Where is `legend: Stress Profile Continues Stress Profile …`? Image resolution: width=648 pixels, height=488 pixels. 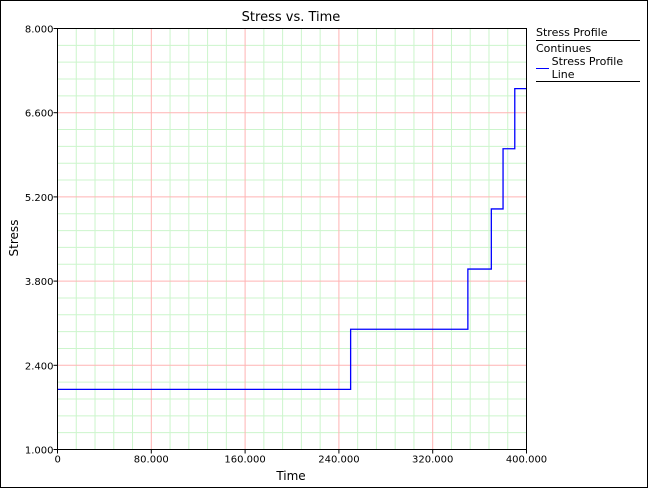
legend: Stress Profile Continues Stress Profile … is located at coordinates (588, 54).